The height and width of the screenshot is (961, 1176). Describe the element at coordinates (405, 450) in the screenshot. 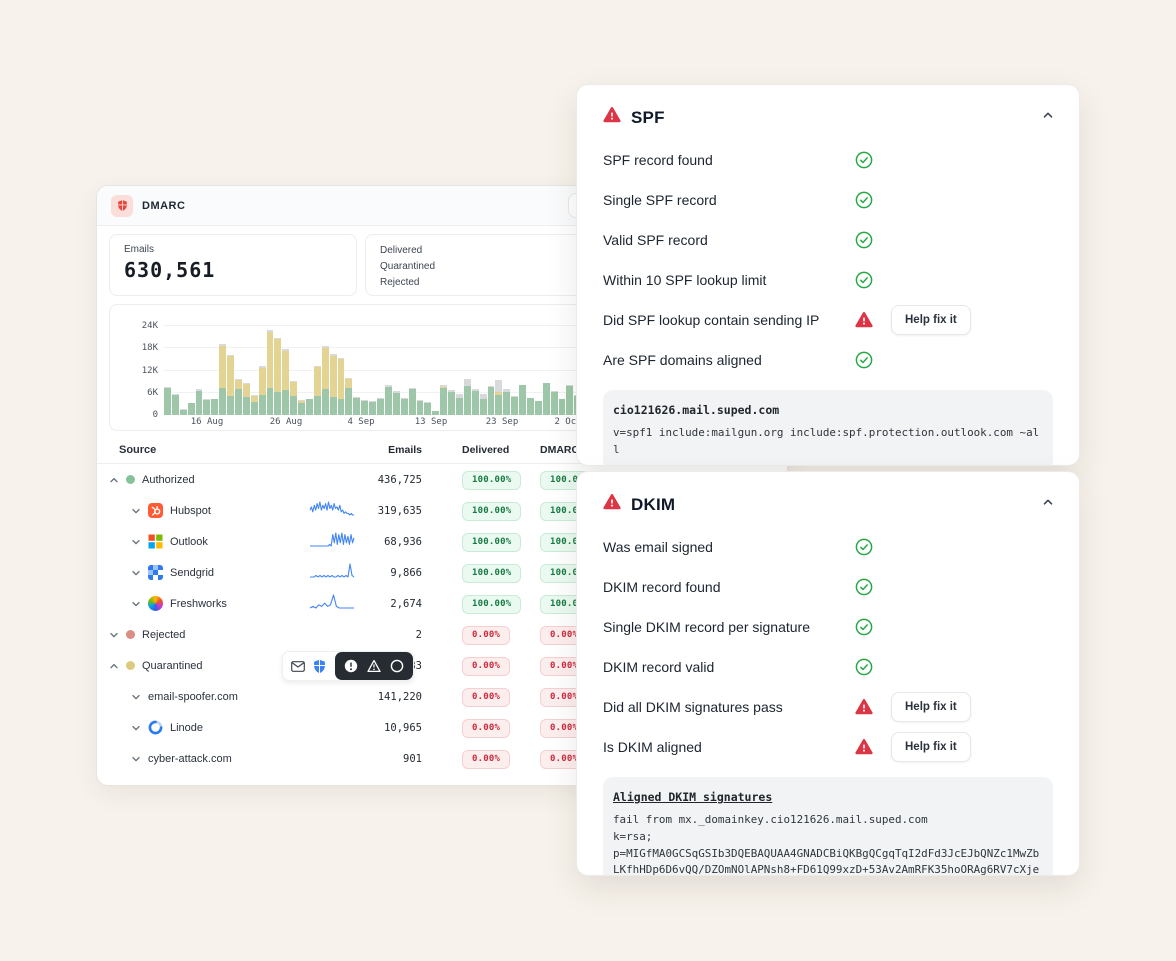

I see `column-header-emails: Emails` at that location.